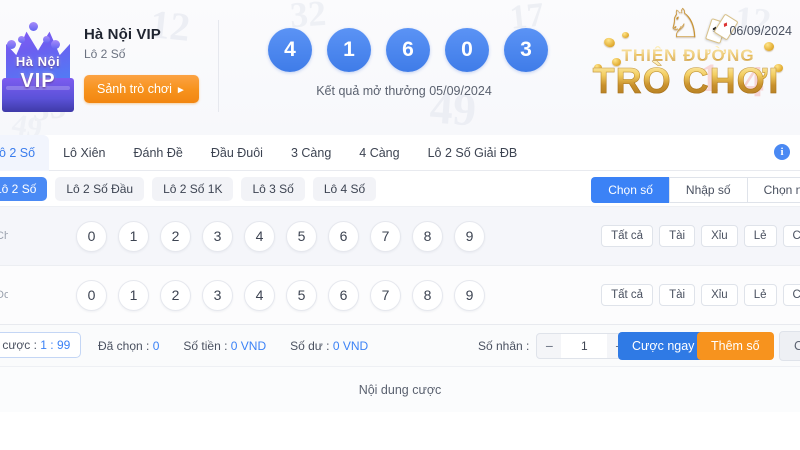  I want to click on tab-3-cang: 3 Càng, so click(311, 152).